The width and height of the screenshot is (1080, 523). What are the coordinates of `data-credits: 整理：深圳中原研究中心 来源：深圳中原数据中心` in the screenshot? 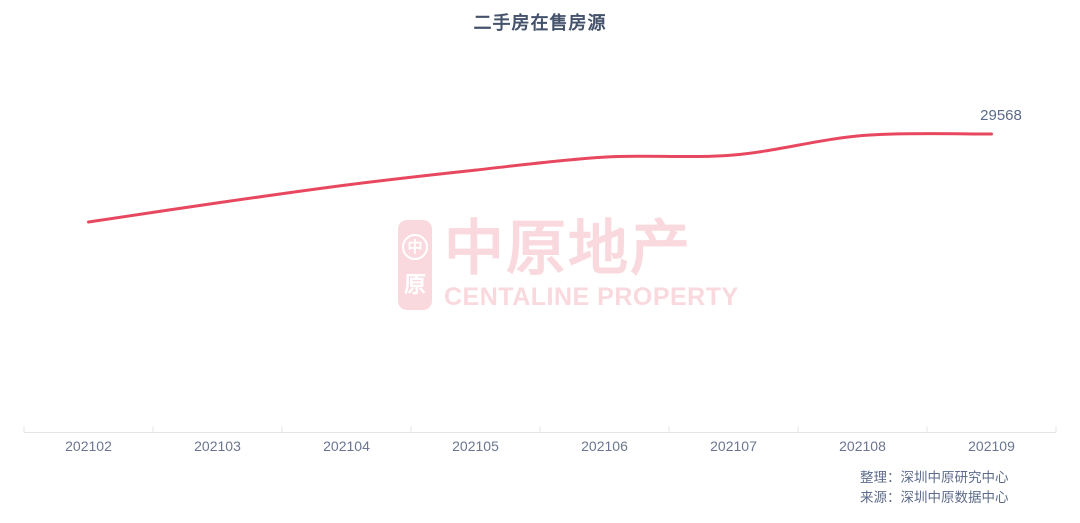 It's located at (934, 488).